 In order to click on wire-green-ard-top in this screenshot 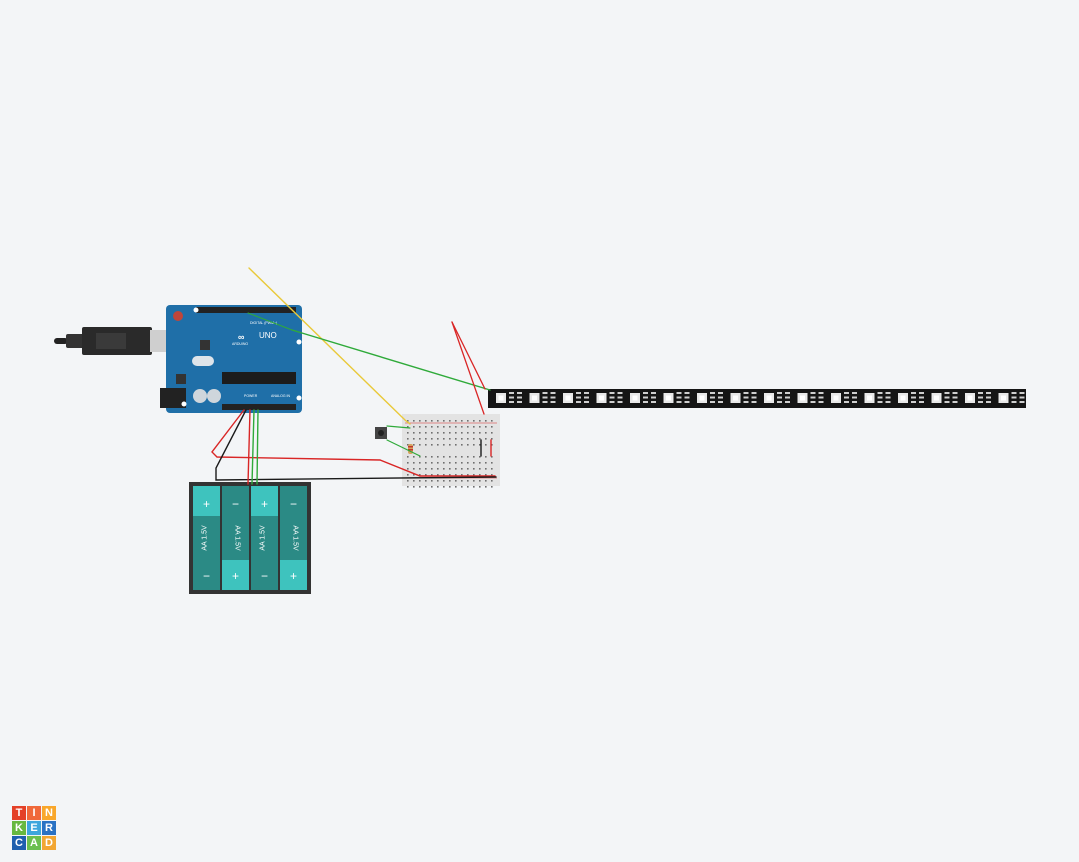, I will do `click(270, 321)`.